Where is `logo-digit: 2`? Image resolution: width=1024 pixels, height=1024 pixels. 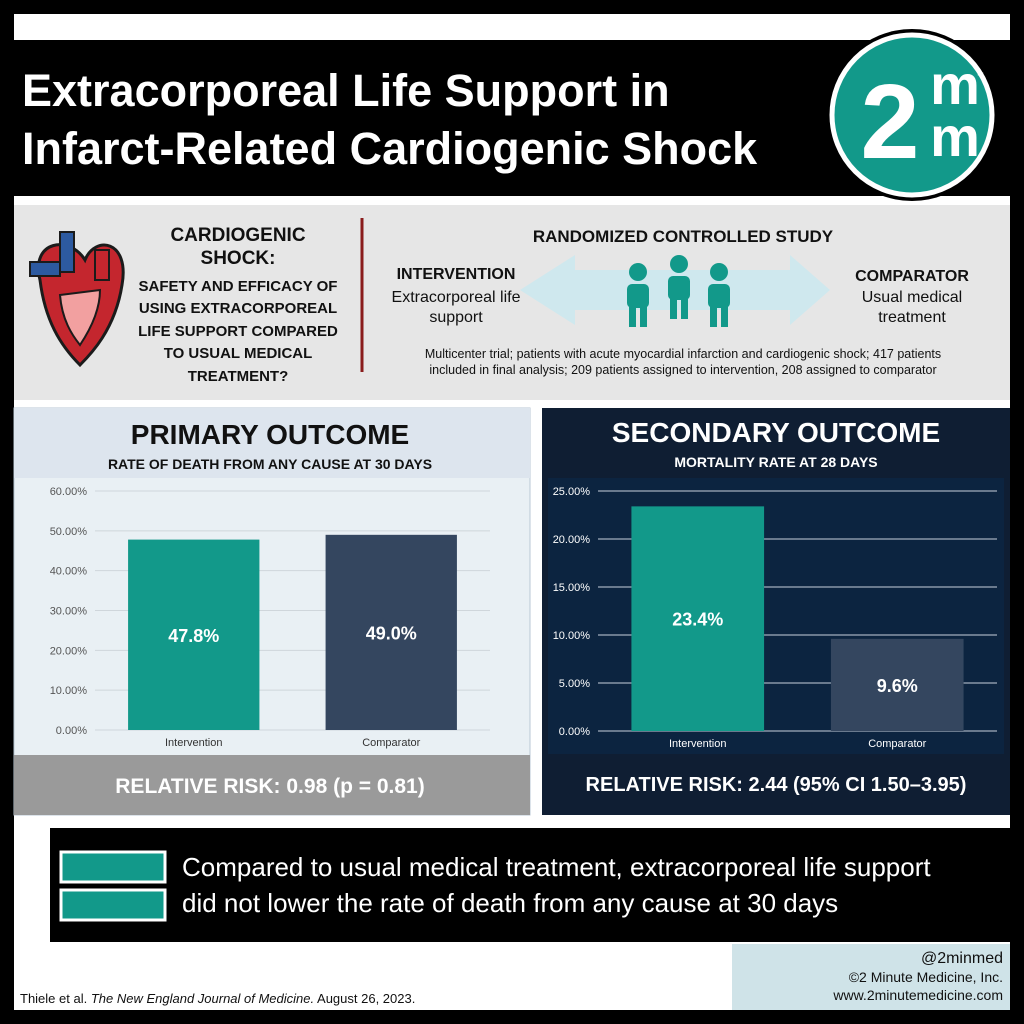
logo-digit: 2 is located at coordinates (890, 122).